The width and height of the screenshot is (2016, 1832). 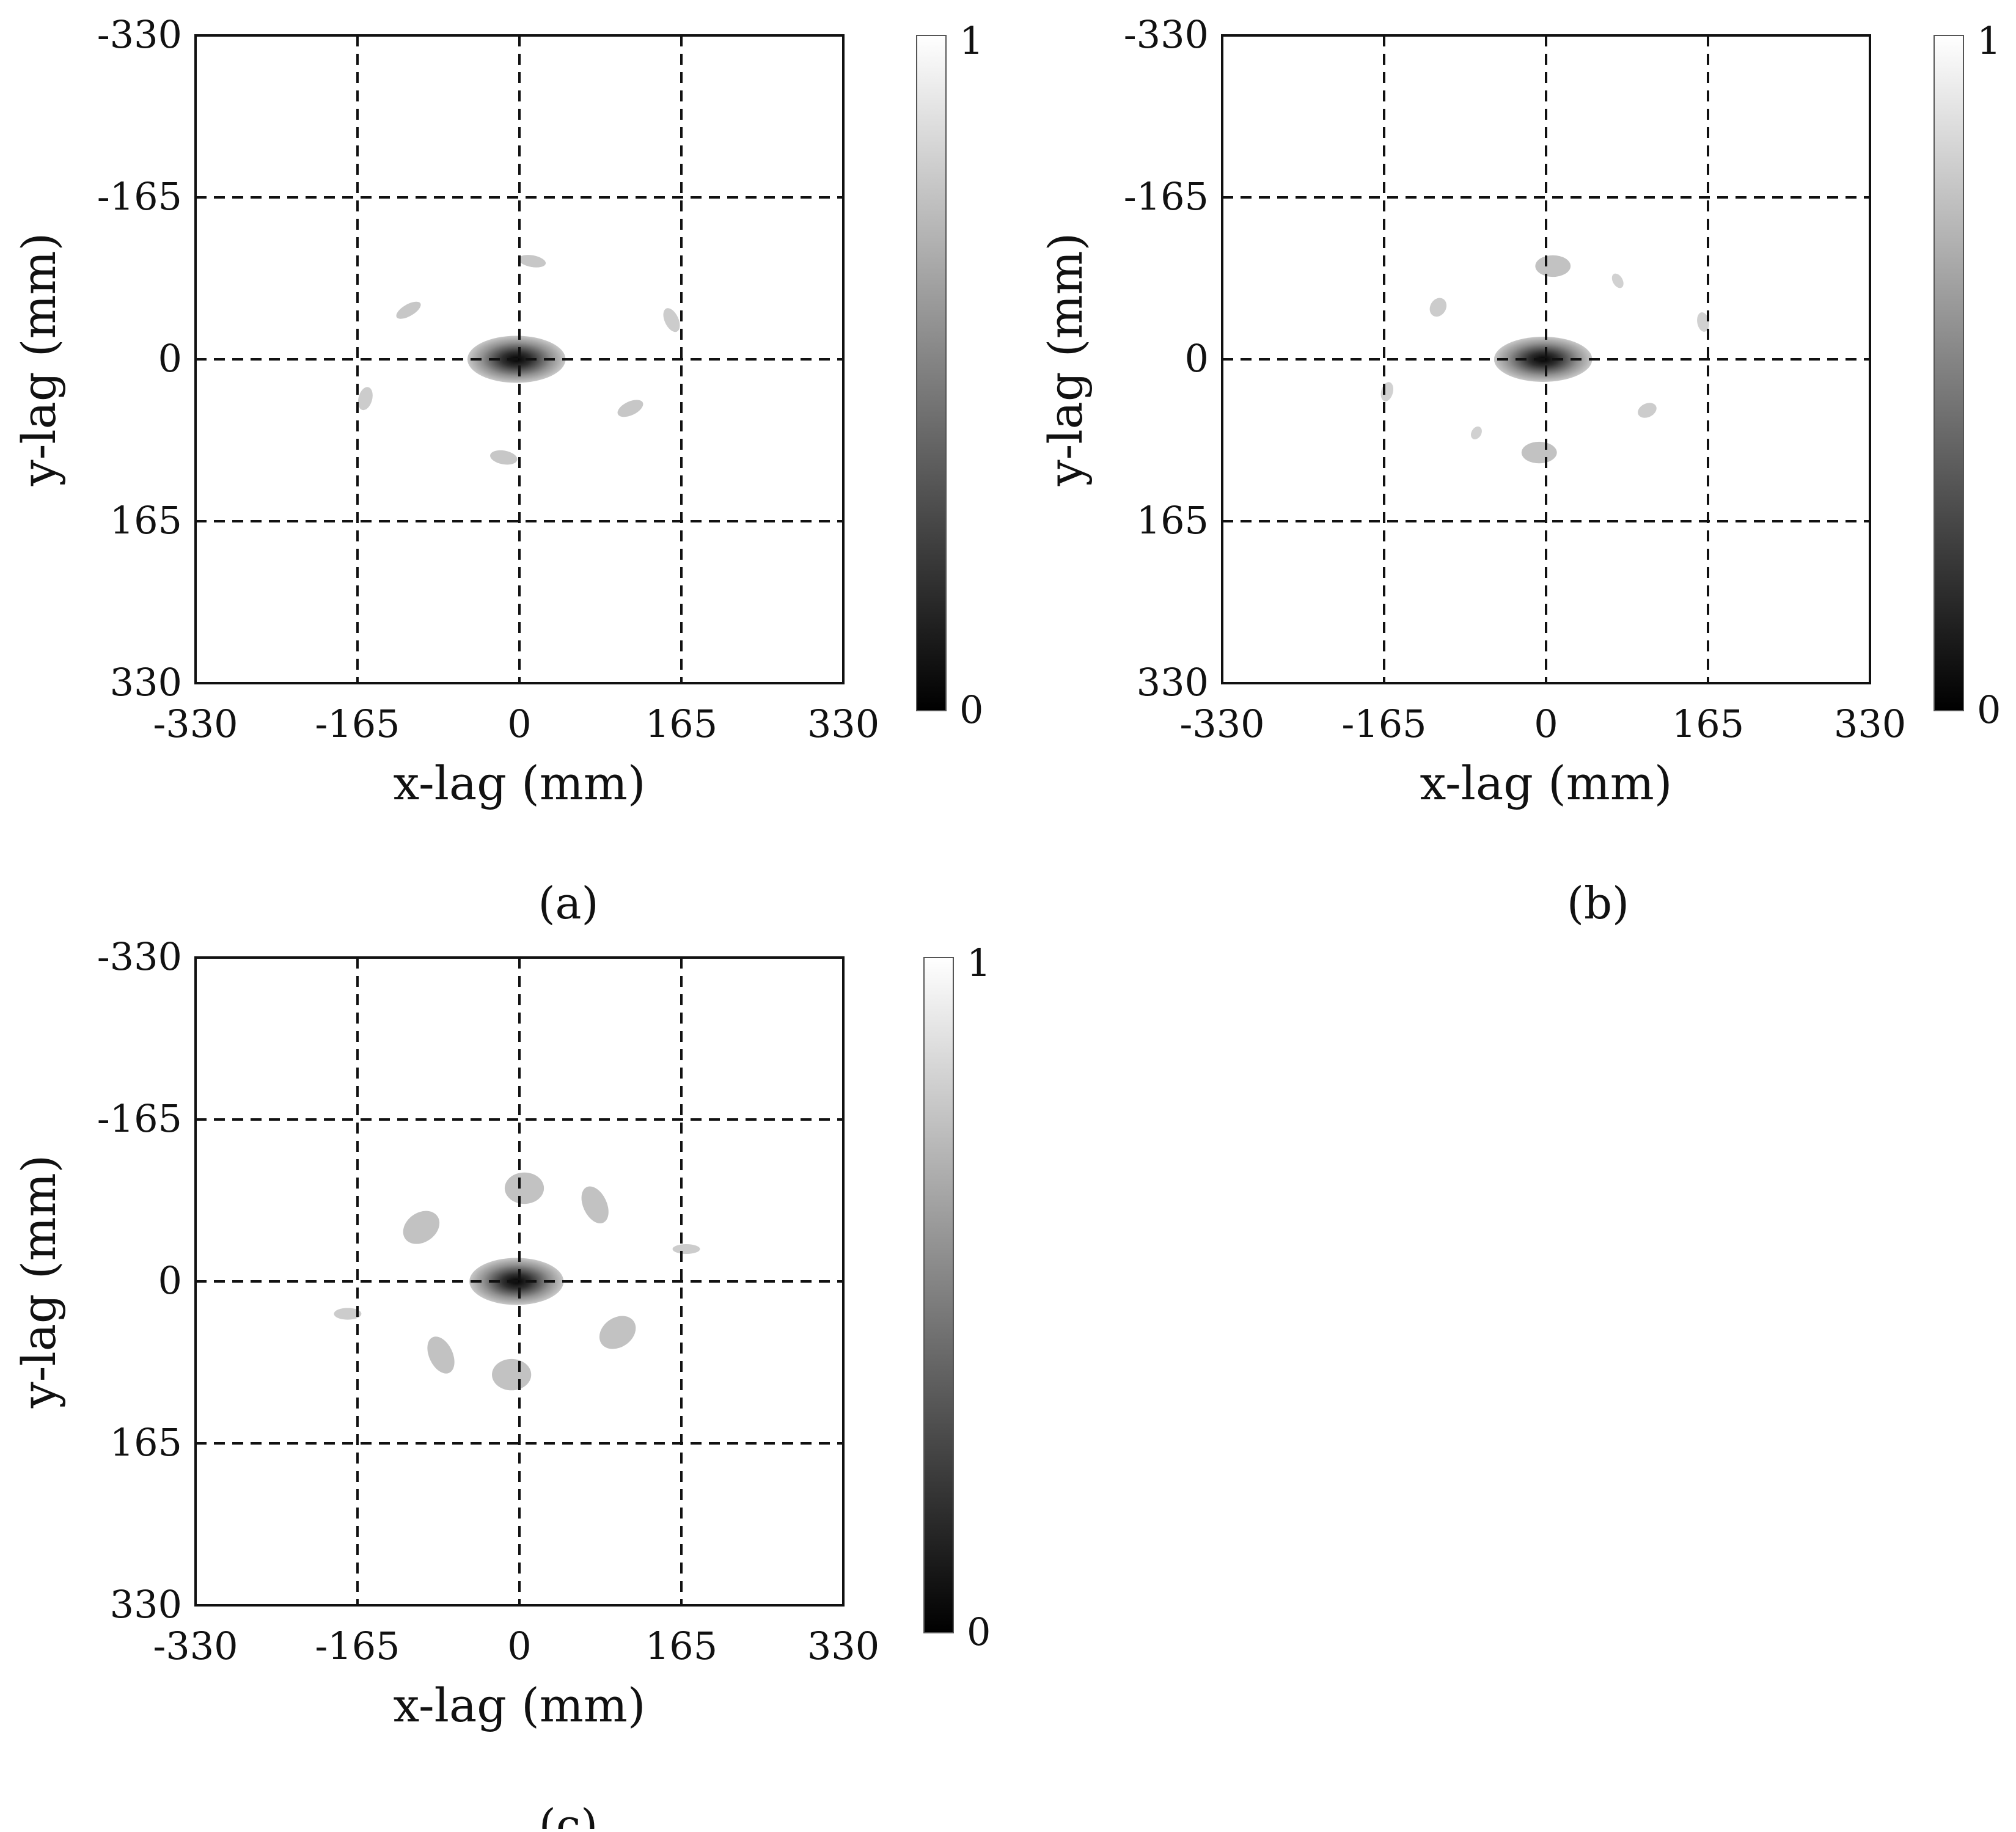 I want to click on panel-label: (a), so click(x=568, y=903).